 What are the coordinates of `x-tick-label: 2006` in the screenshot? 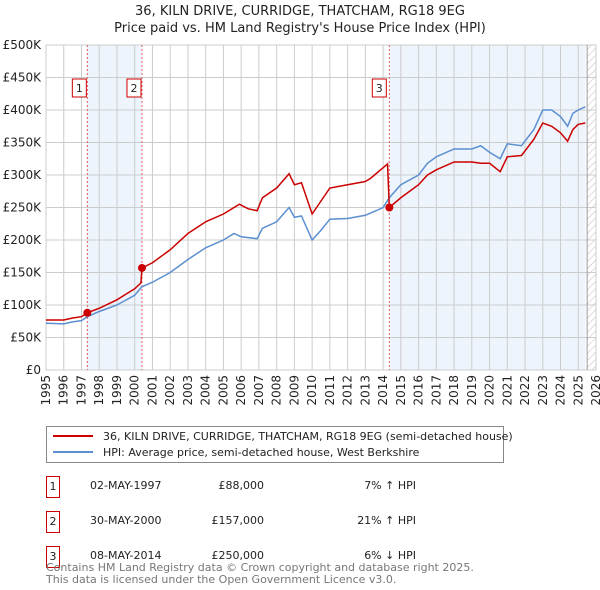 It's located at (241, 390).